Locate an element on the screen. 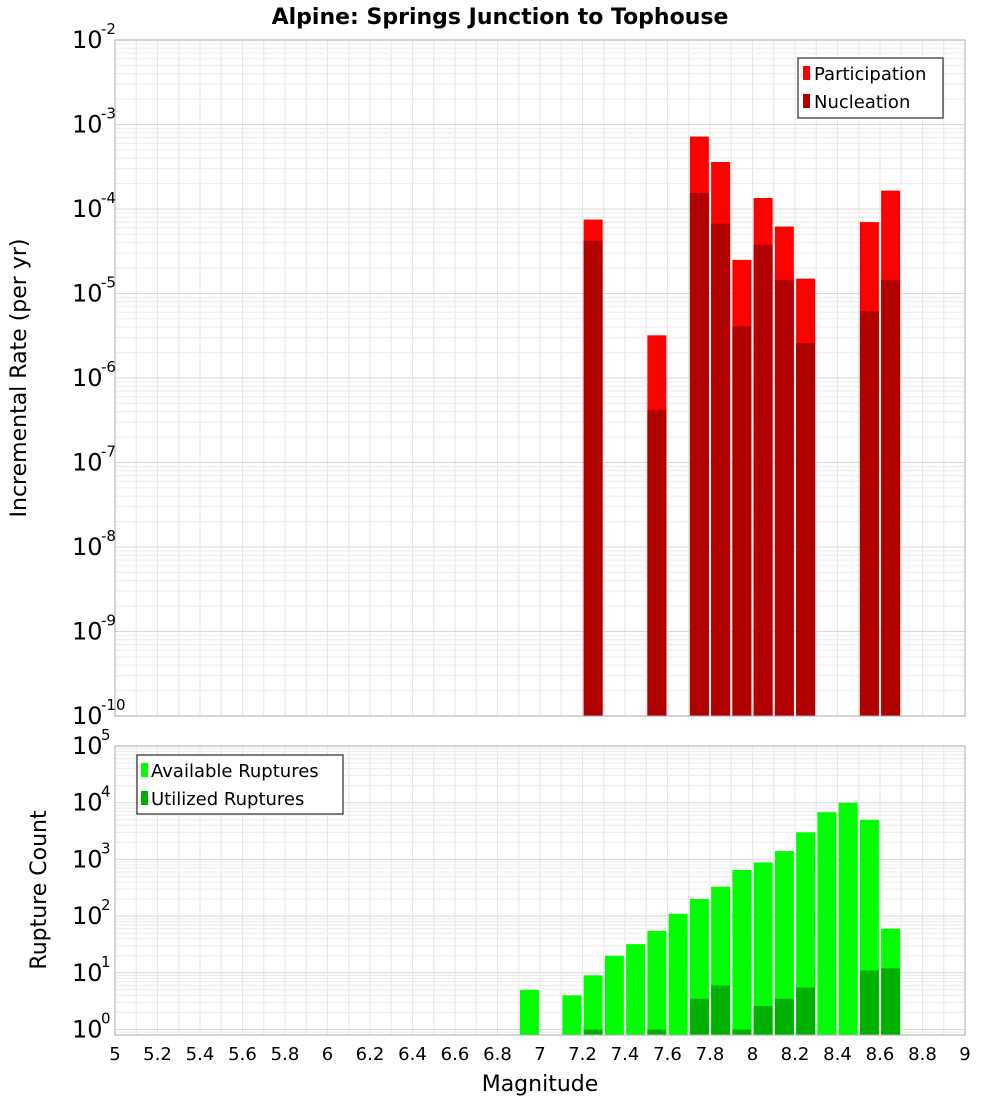 Image resolution: width=1000 pixels, height=1100 pixels. x-tick-label: 7.6 is located at coordinates (667, 1054).